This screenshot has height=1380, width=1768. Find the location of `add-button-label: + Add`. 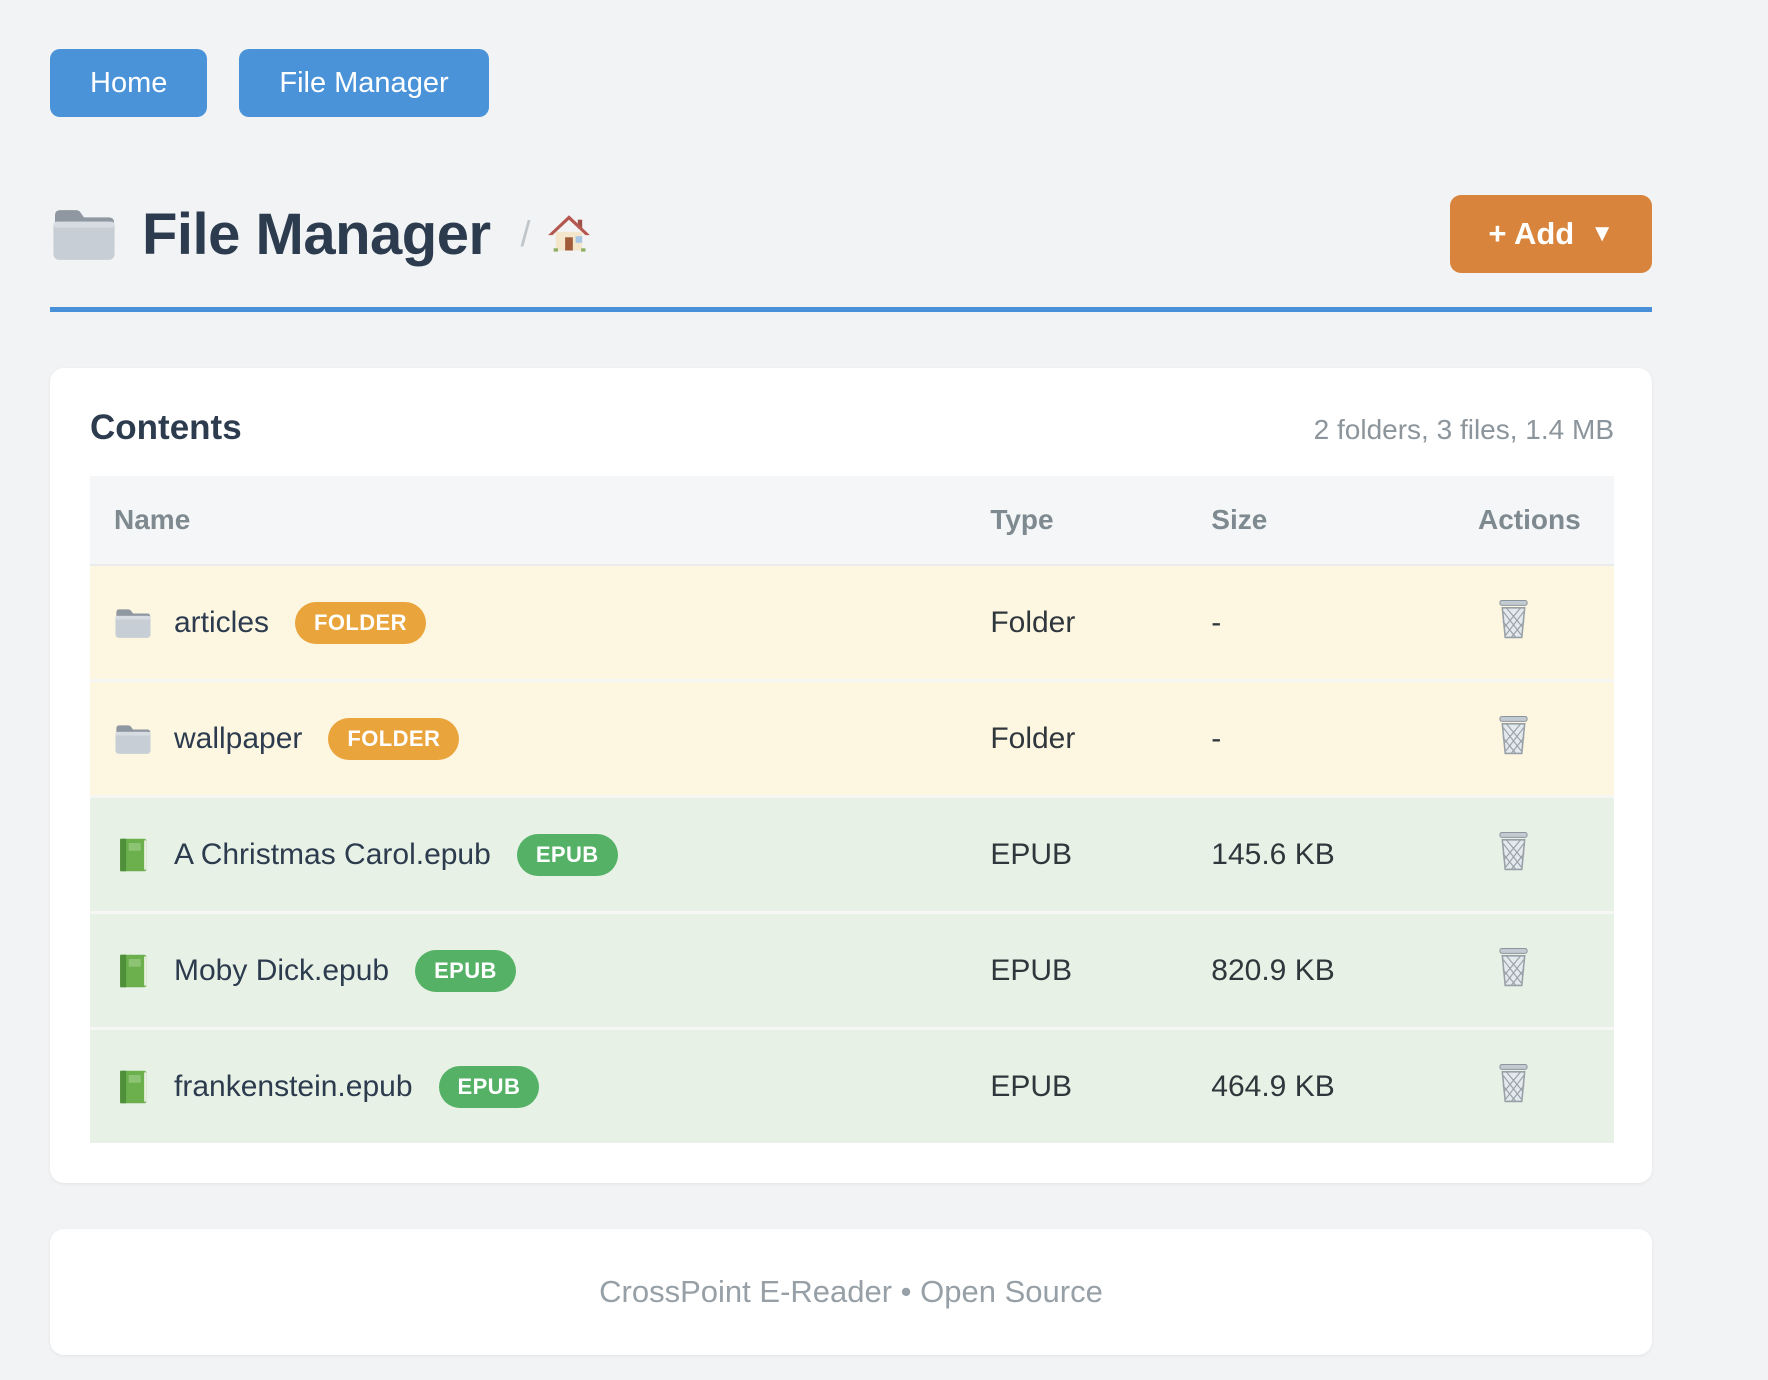

add-button-label: + Add is located at coordinates (1531, 233).